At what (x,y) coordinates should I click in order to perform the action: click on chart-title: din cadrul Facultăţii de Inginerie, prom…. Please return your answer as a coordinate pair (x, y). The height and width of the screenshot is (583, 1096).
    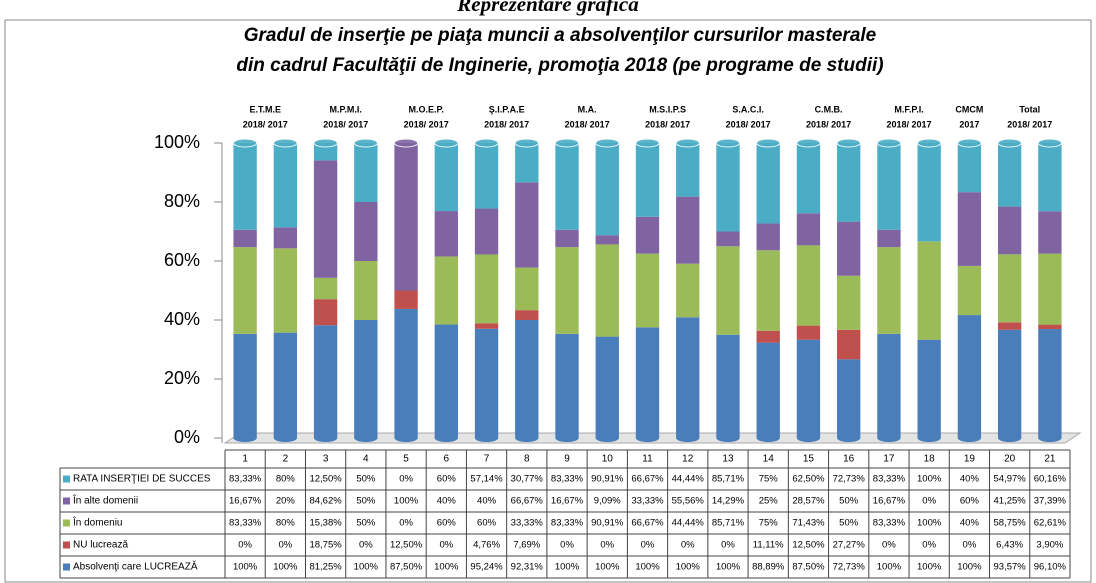
    Looking at the image, I should click on (559, 65).